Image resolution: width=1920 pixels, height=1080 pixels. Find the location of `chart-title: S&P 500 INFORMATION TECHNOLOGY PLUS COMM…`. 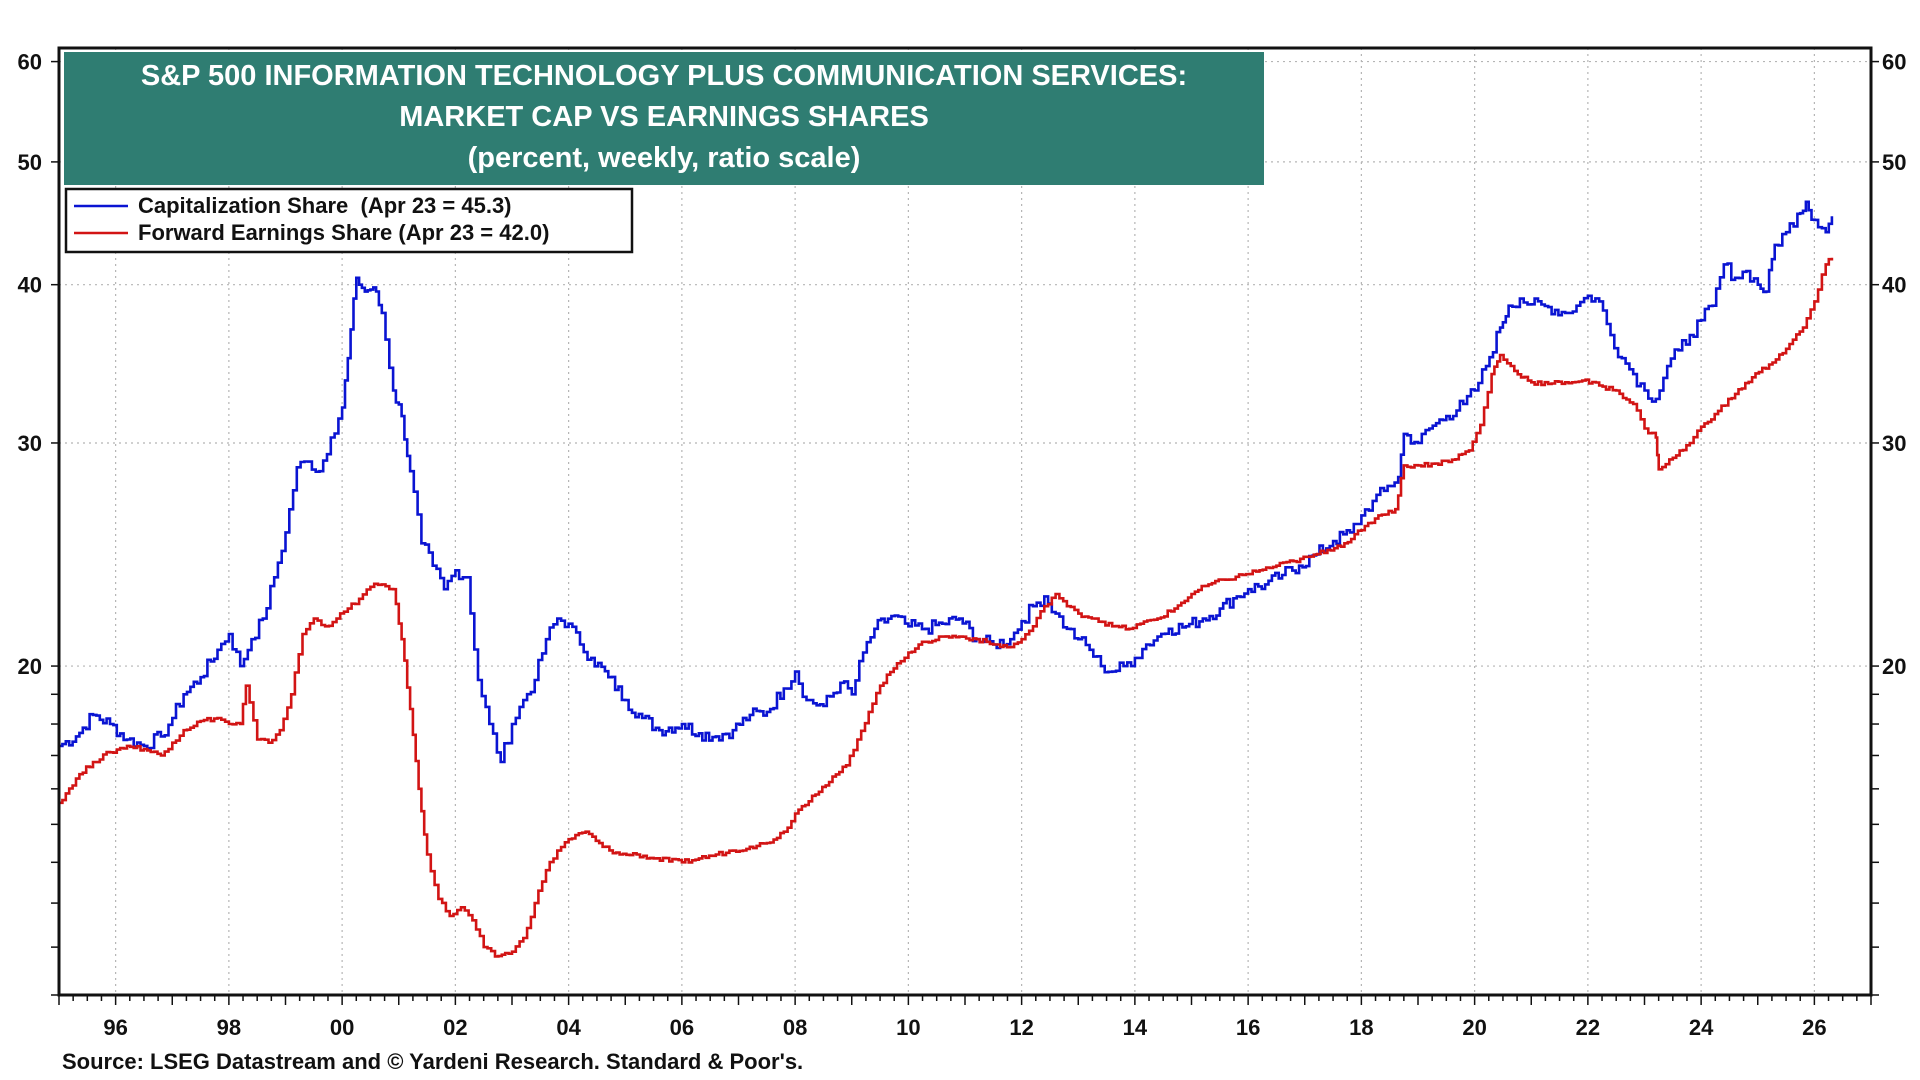

chart-title: S&P 500 INFORMATION TECHNOLOGY PLUS COMM… is located at coordinates (664, 76).